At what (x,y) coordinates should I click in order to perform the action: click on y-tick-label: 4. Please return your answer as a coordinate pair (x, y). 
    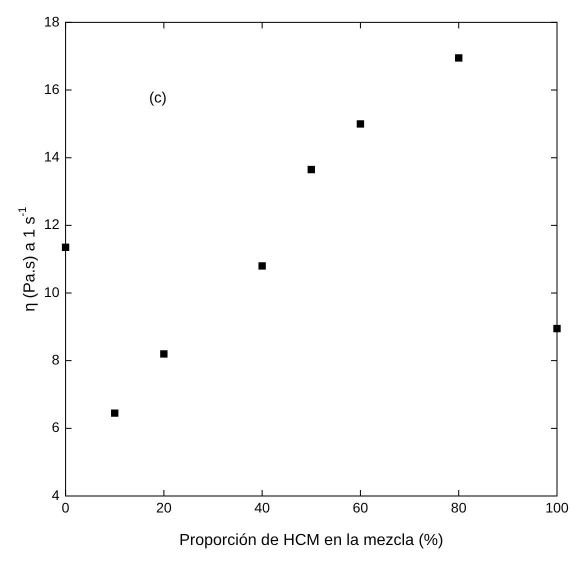
    Looking at the image, I should click on (56, 494).